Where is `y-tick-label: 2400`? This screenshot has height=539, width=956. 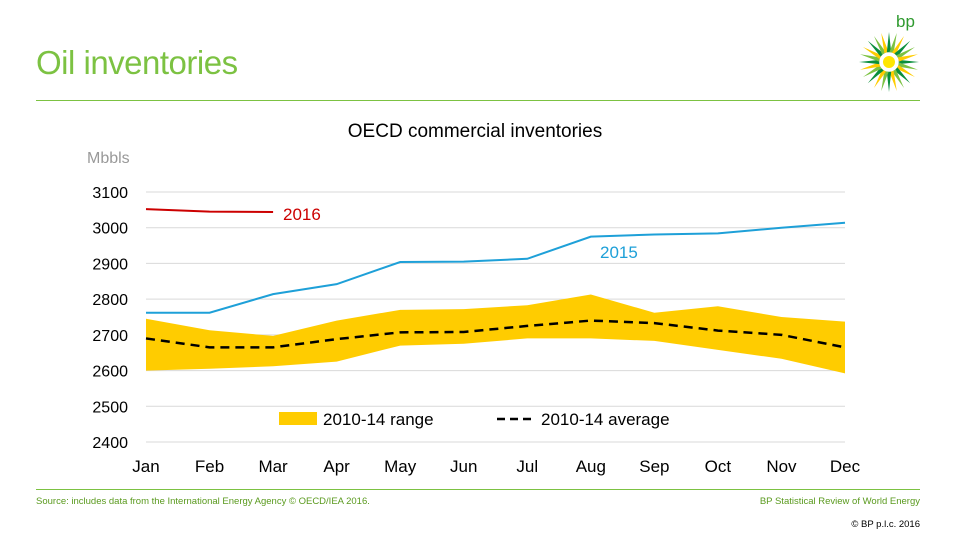 y-tick-label: 2400 is located at coordinates (110, 443).